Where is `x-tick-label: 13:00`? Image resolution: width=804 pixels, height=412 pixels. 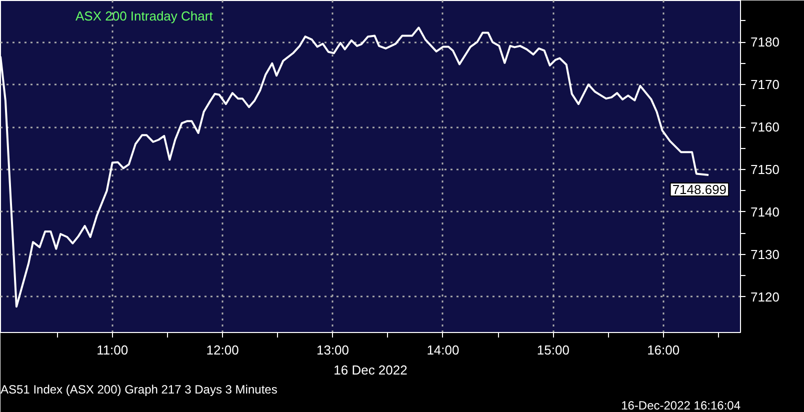 x-tick-label: 13:00 is located at coordinates (333, 350).